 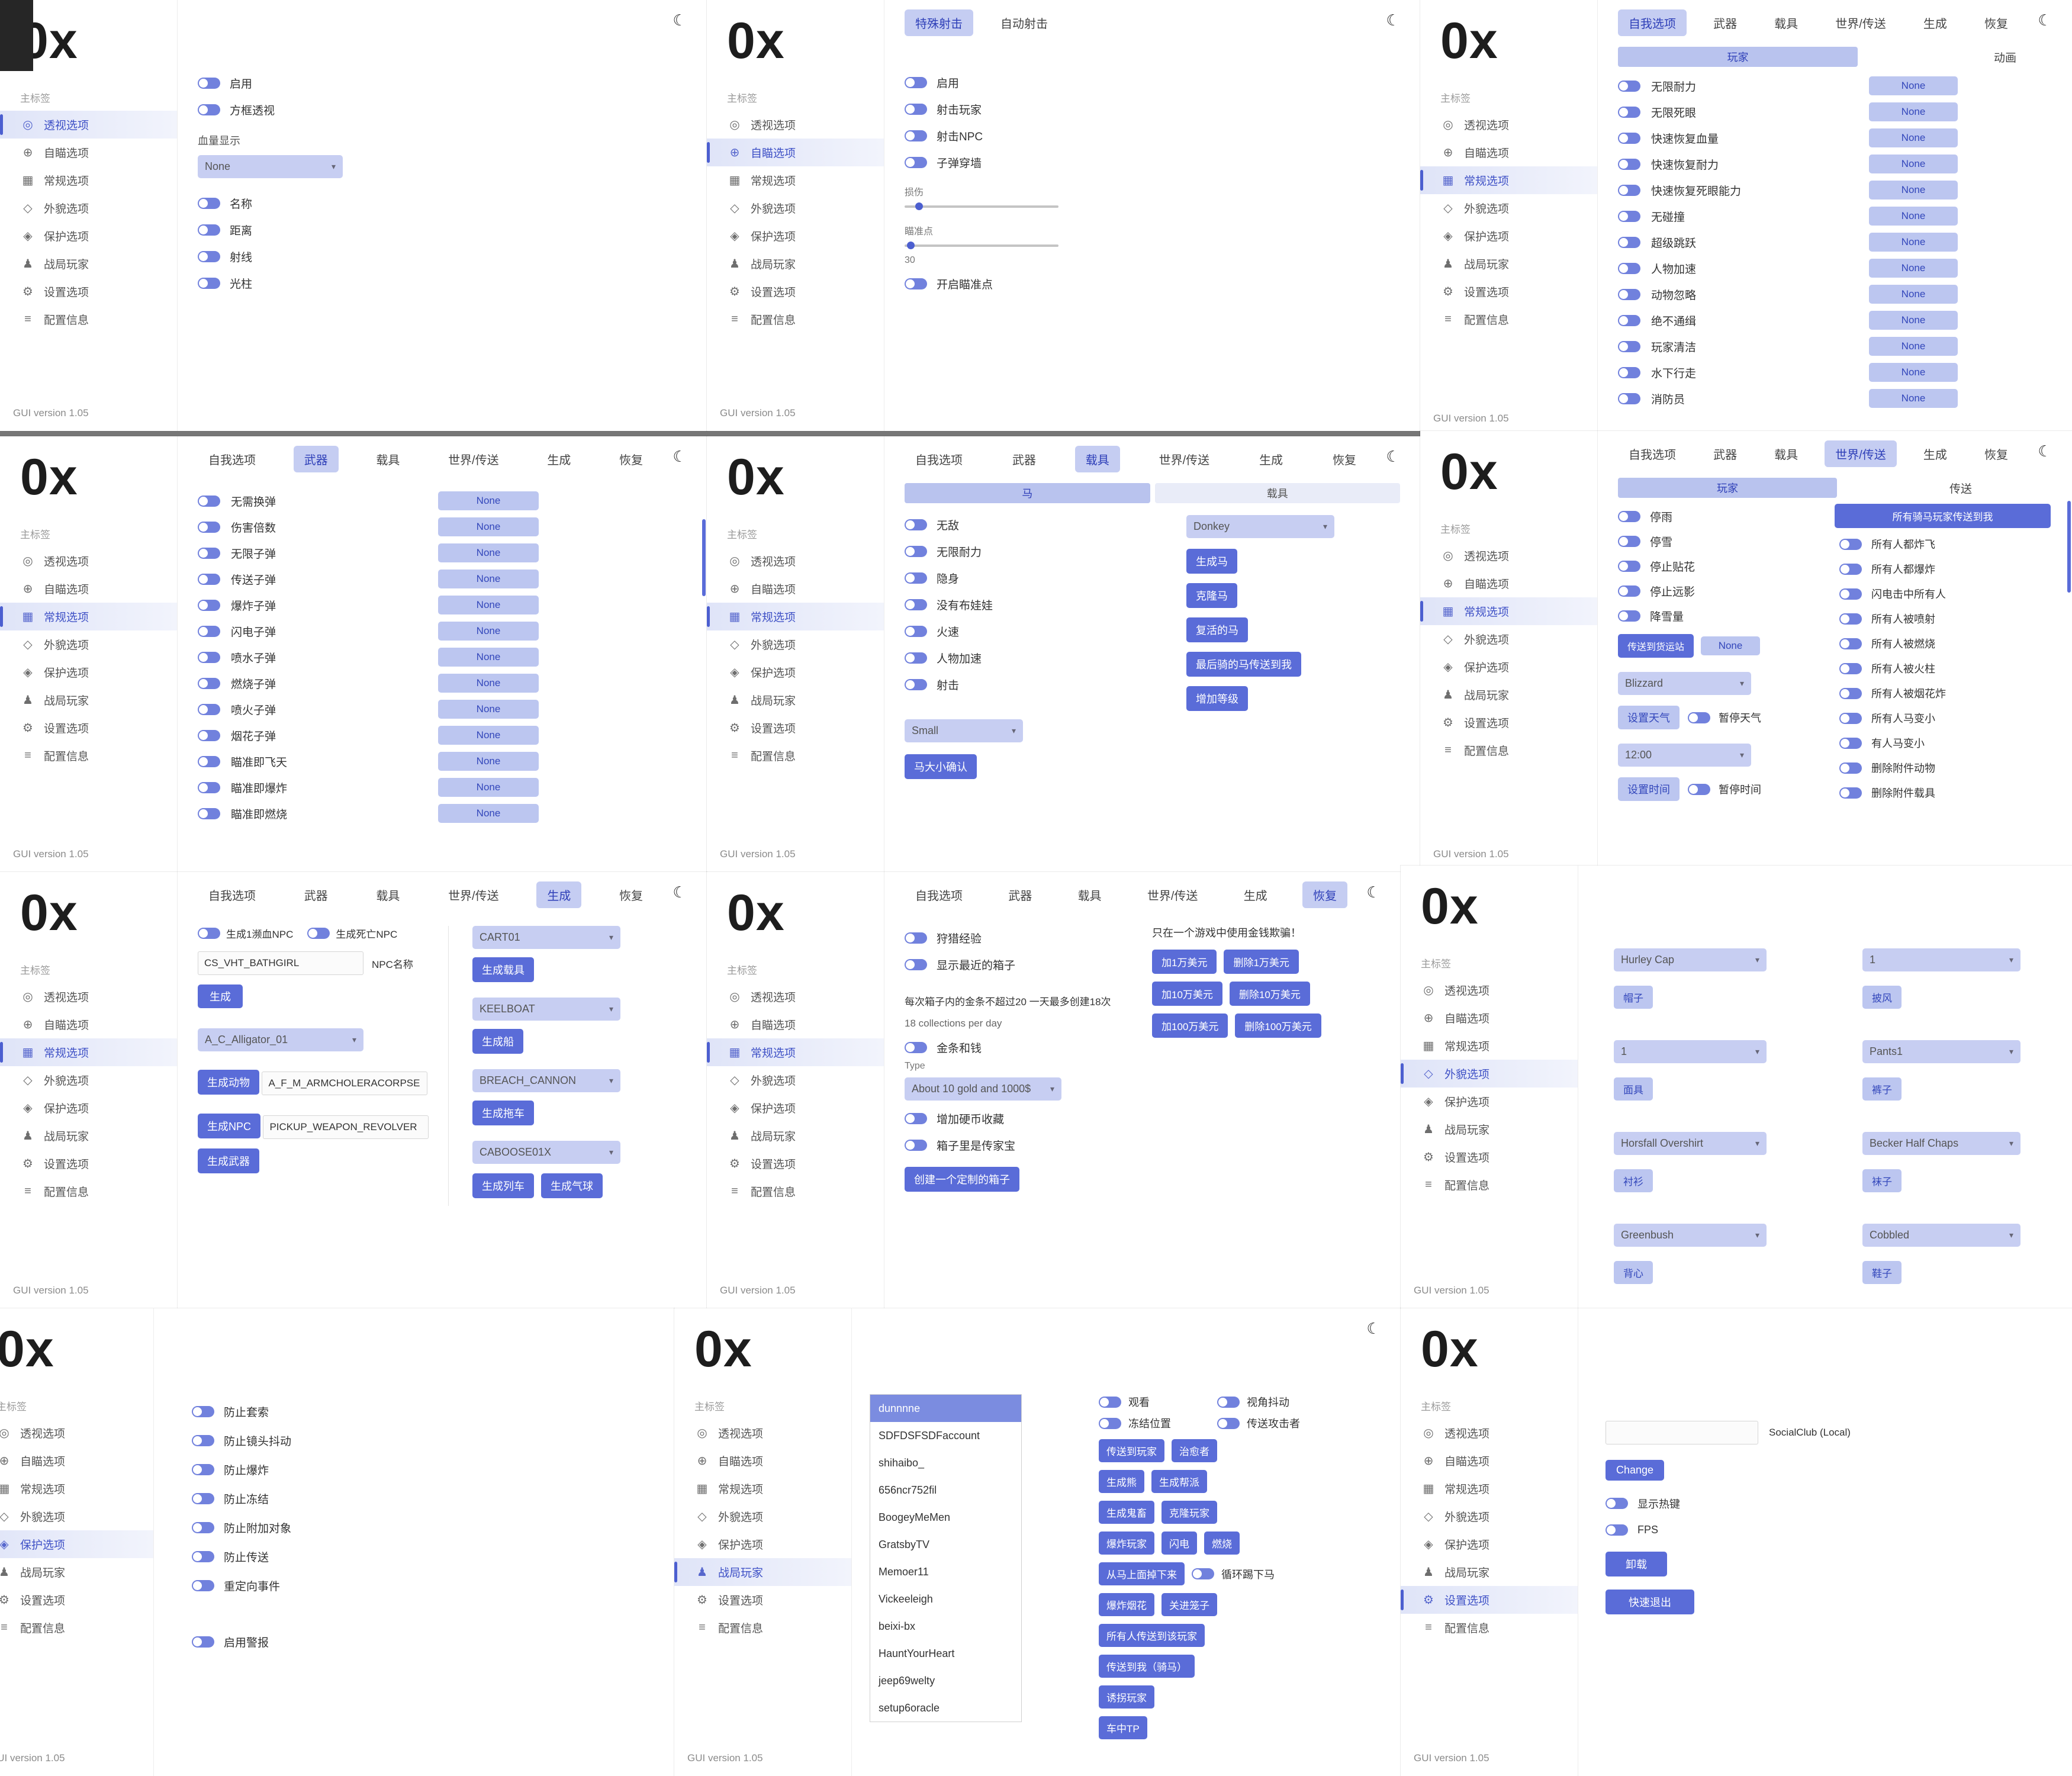 What do you see at coordinates (904, 1571) in the screenshot?
I see `player-list-item: Memoer11` at bounding box center [904, 1571].